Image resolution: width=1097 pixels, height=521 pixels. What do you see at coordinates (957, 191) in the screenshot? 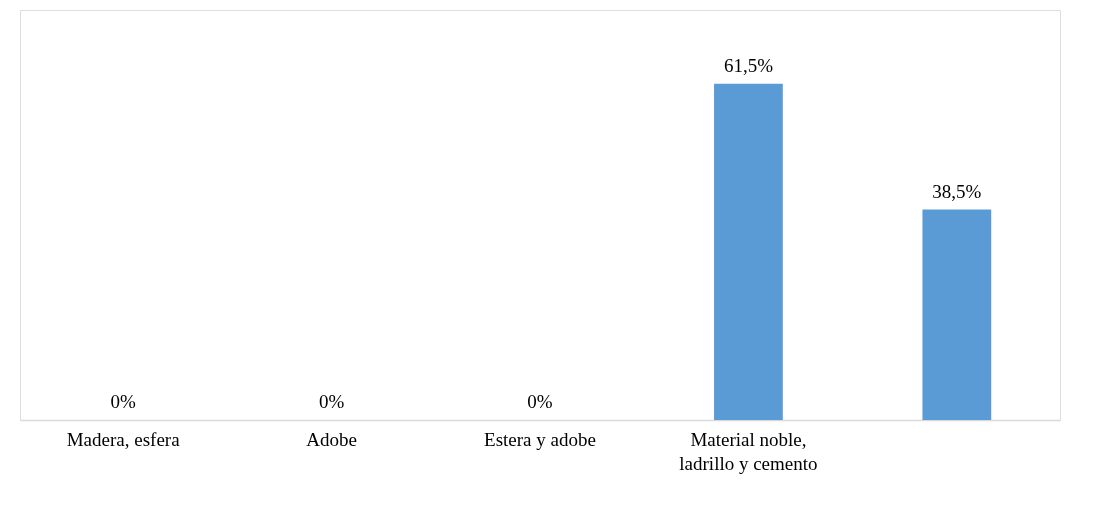
I see `data-label: 38,5%` at bounding box center [957, 191].